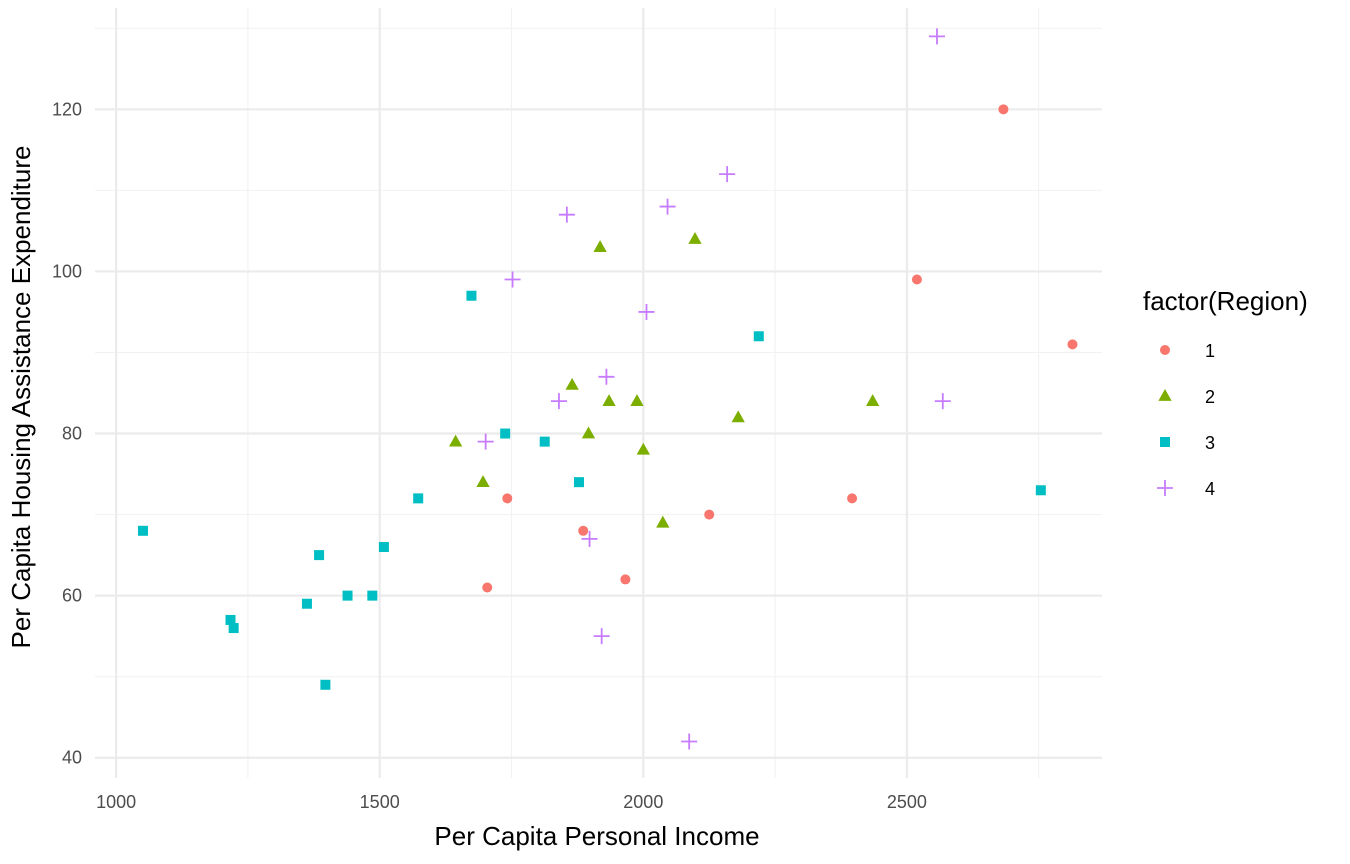  Describe the element at coordinates (72, 434) in the screenshot. I see `y-tick-label: 80` at that location.